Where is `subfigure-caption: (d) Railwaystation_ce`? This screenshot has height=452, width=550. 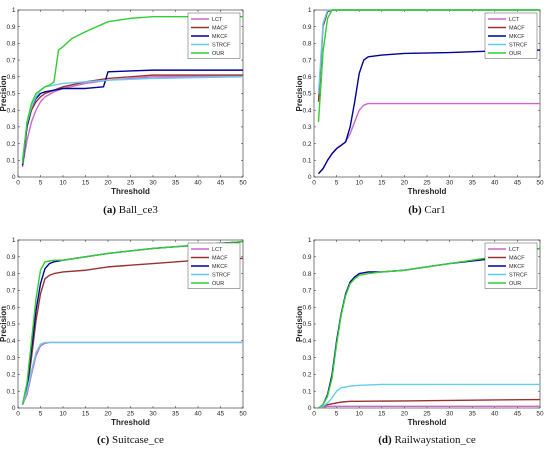 subfigure-caption: (d) Railwaystation_ce is located at coordinates (427, 440).